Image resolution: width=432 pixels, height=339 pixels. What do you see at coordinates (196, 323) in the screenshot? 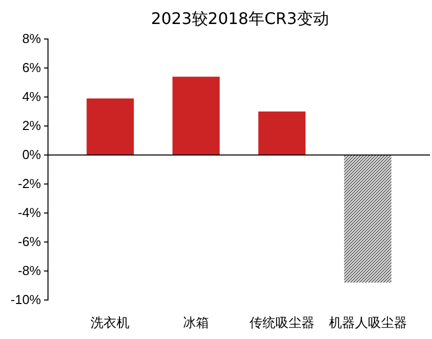
I see `x-tick-label: 冰箱` at bounding box center [196, 323].